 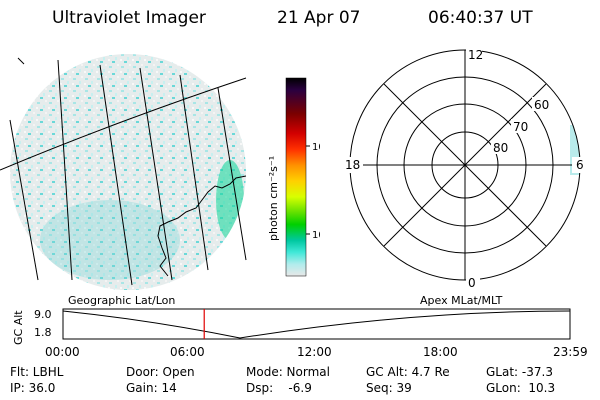 What do you see at coordinates (440, 352) in the screenshot?
I see `timeline-x-tick: 18:00` at bounding box center [440, 352].